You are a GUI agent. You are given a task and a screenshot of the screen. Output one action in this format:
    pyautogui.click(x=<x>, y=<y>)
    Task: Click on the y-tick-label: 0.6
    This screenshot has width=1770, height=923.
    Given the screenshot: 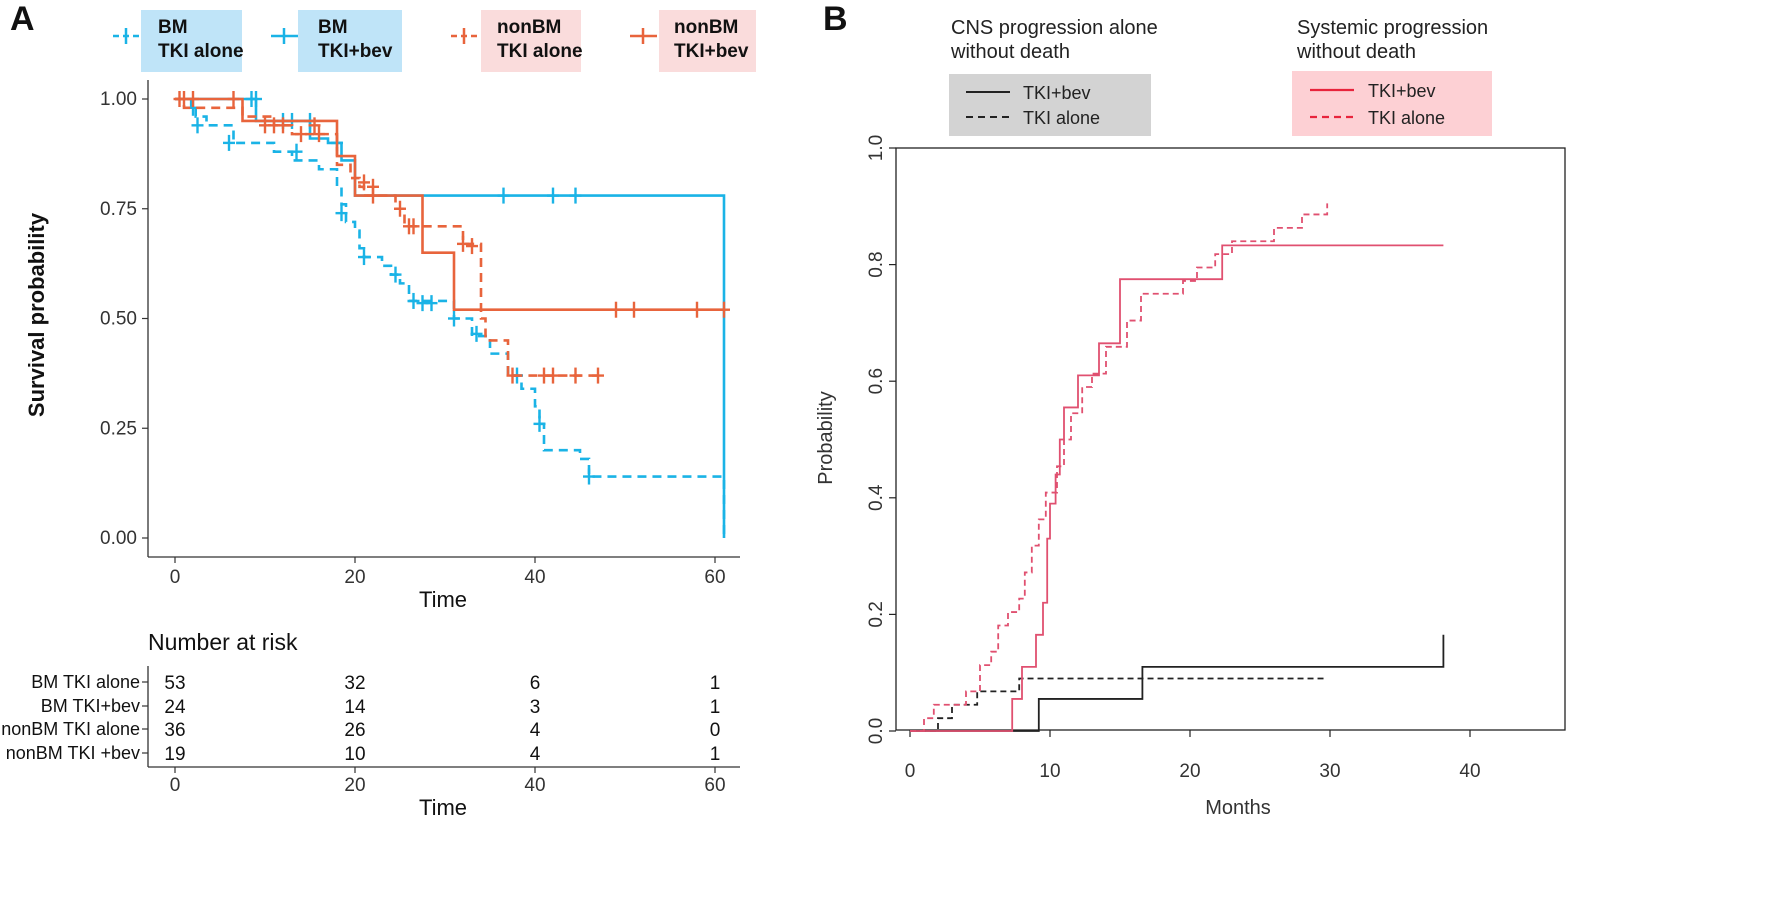 What is the action you would take?
    pyautogui.click(x=876, y=381)
    